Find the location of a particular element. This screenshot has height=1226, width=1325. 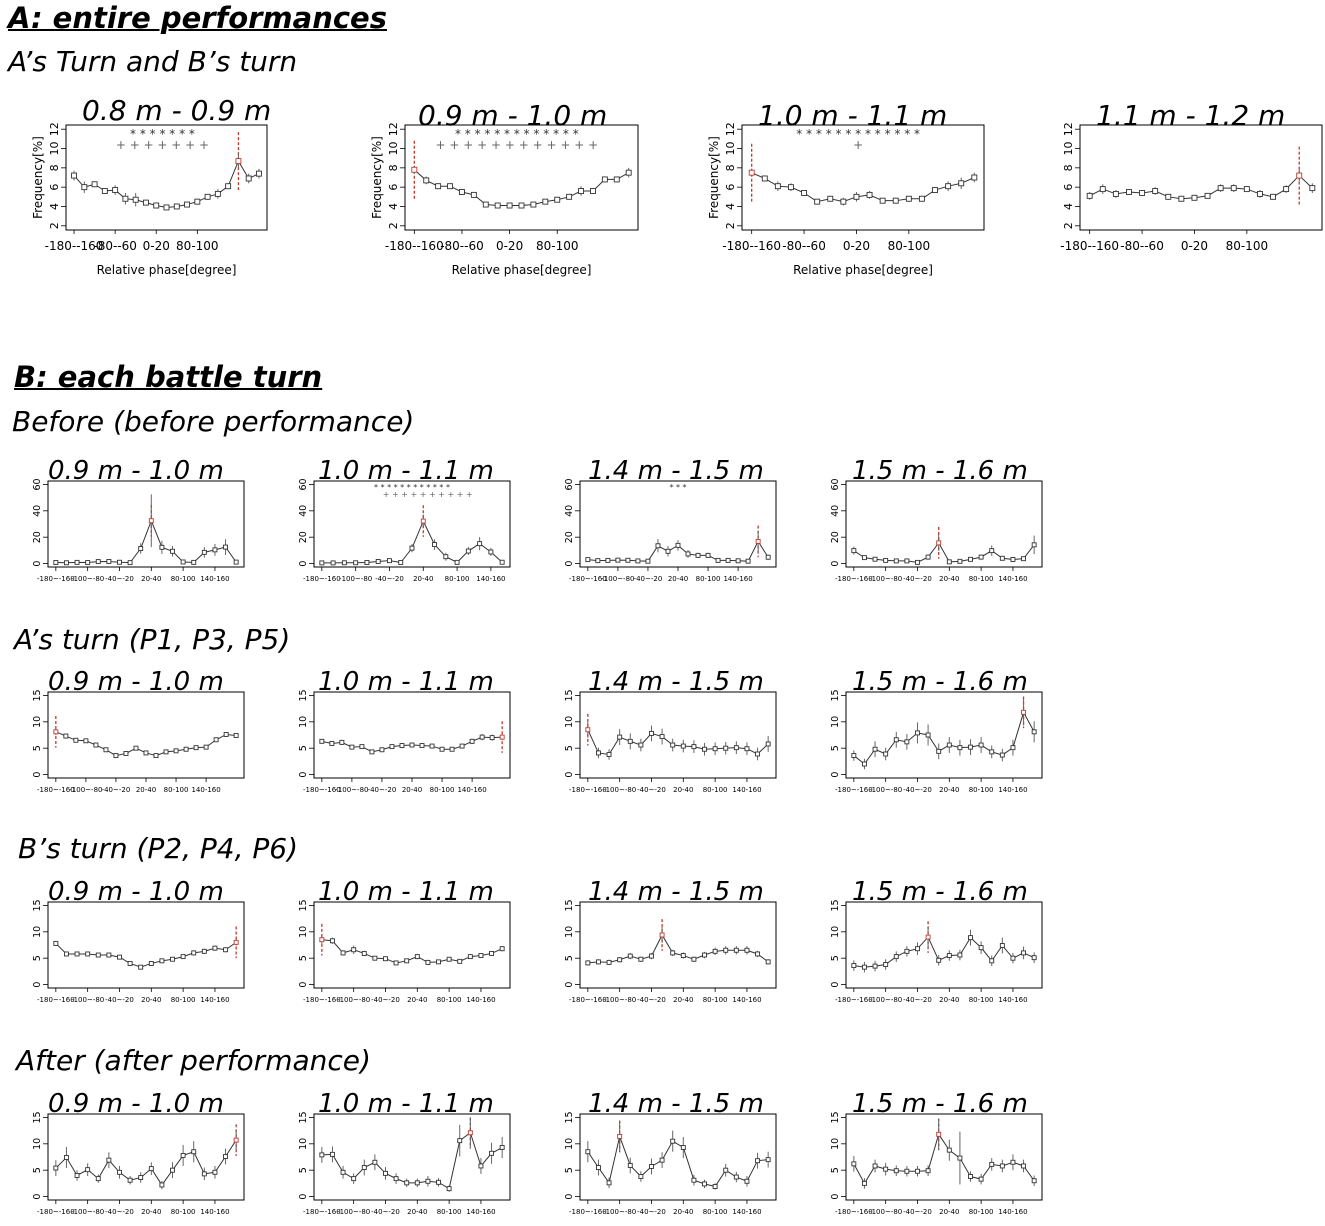

x-tick-label: -180--160 is located at coordinates (74, 246).